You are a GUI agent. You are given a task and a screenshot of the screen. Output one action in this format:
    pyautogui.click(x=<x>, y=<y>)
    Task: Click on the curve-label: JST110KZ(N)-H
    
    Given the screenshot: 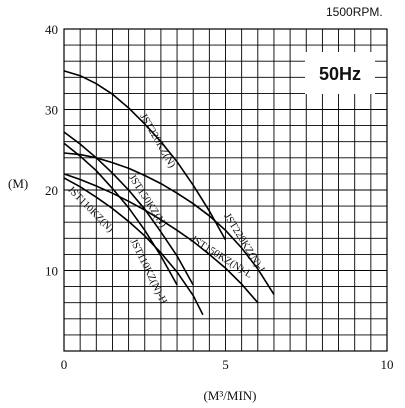 What is the action you would take?
    pyautogui.click(x=148, y=271)
    